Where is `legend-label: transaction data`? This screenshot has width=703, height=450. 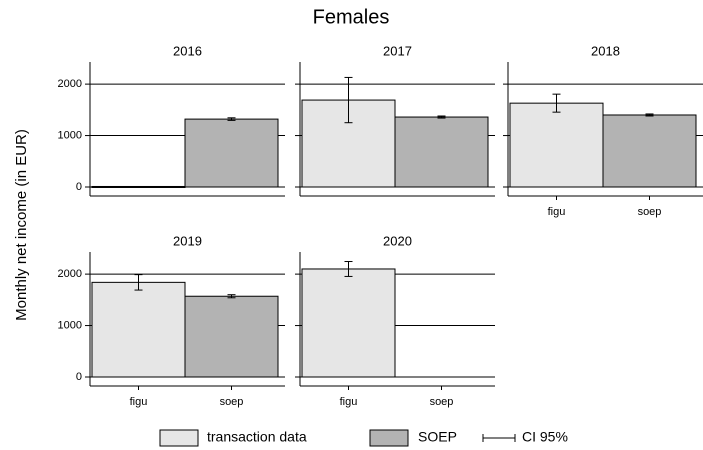 legend-label: transaction data is located at coordinates (257, 437).